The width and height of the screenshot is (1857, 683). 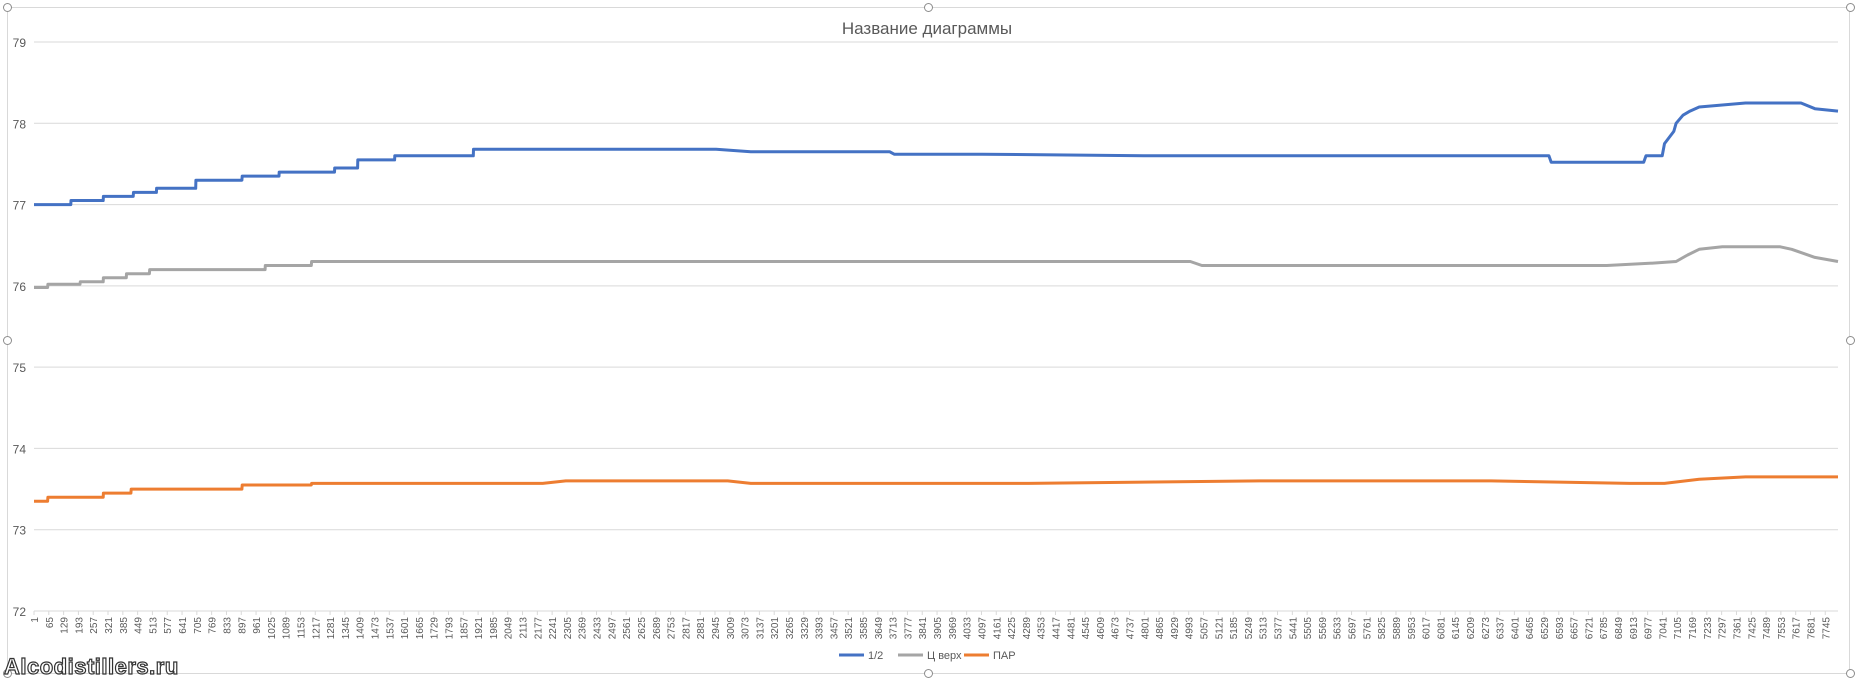 I want to click on resize-handle-middle-left, so click(x=7, y=340).